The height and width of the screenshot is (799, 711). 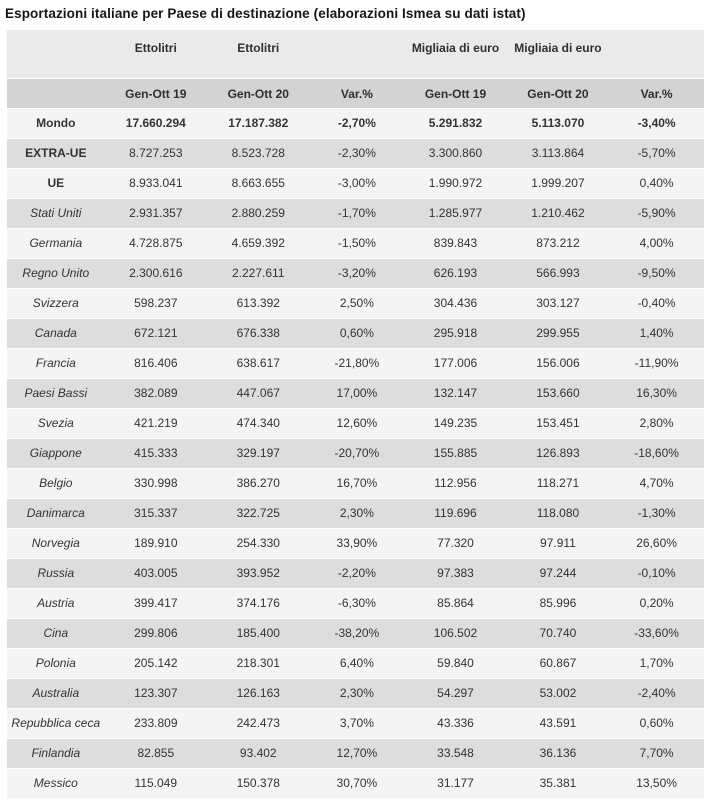 What do you see at coordinates (656, 364) in the screenshot?
I see `value-cell: -11,90%` at bounding box center [656, 364].